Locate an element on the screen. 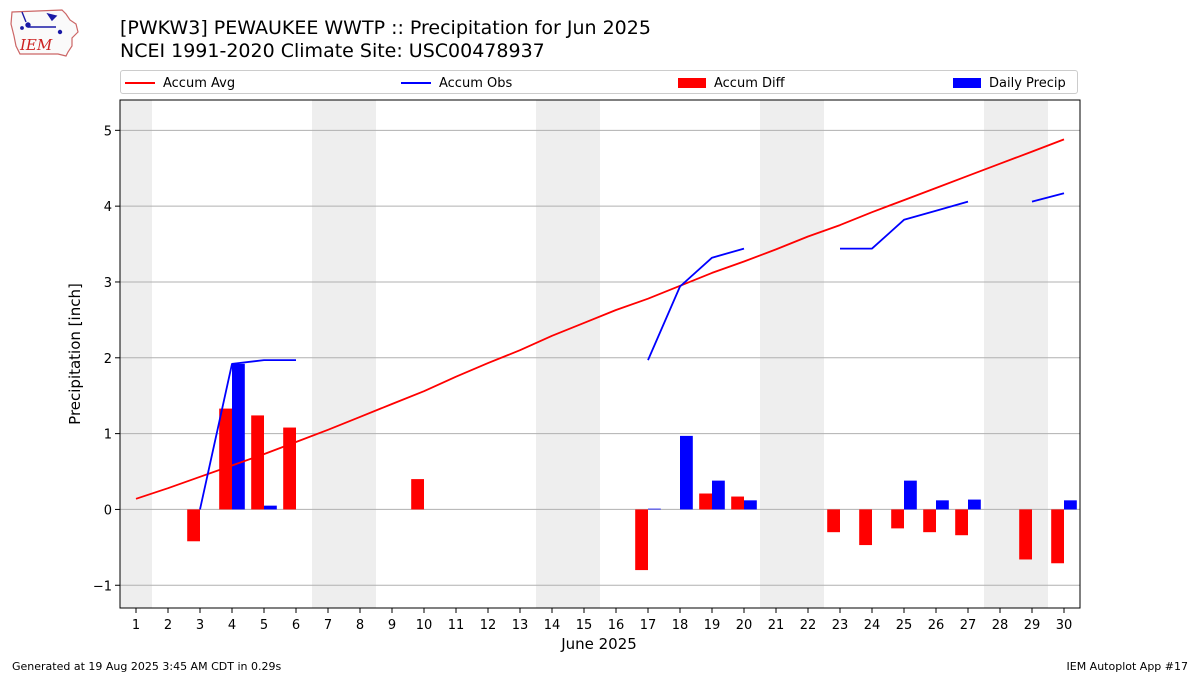 The image size is (1200, 675). iowa-map-outline is located at coordinates (44, 33).